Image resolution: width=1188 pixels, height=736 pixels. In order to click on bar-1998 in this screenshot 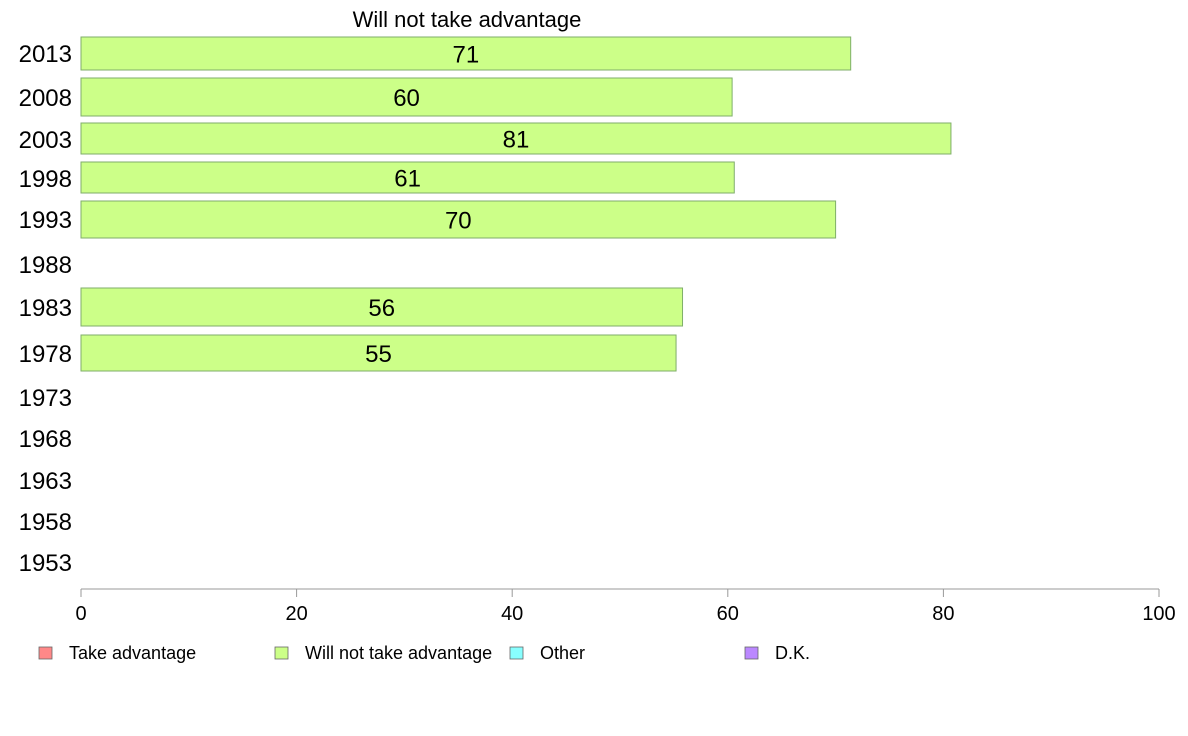, I will do `click(407, 177)`.